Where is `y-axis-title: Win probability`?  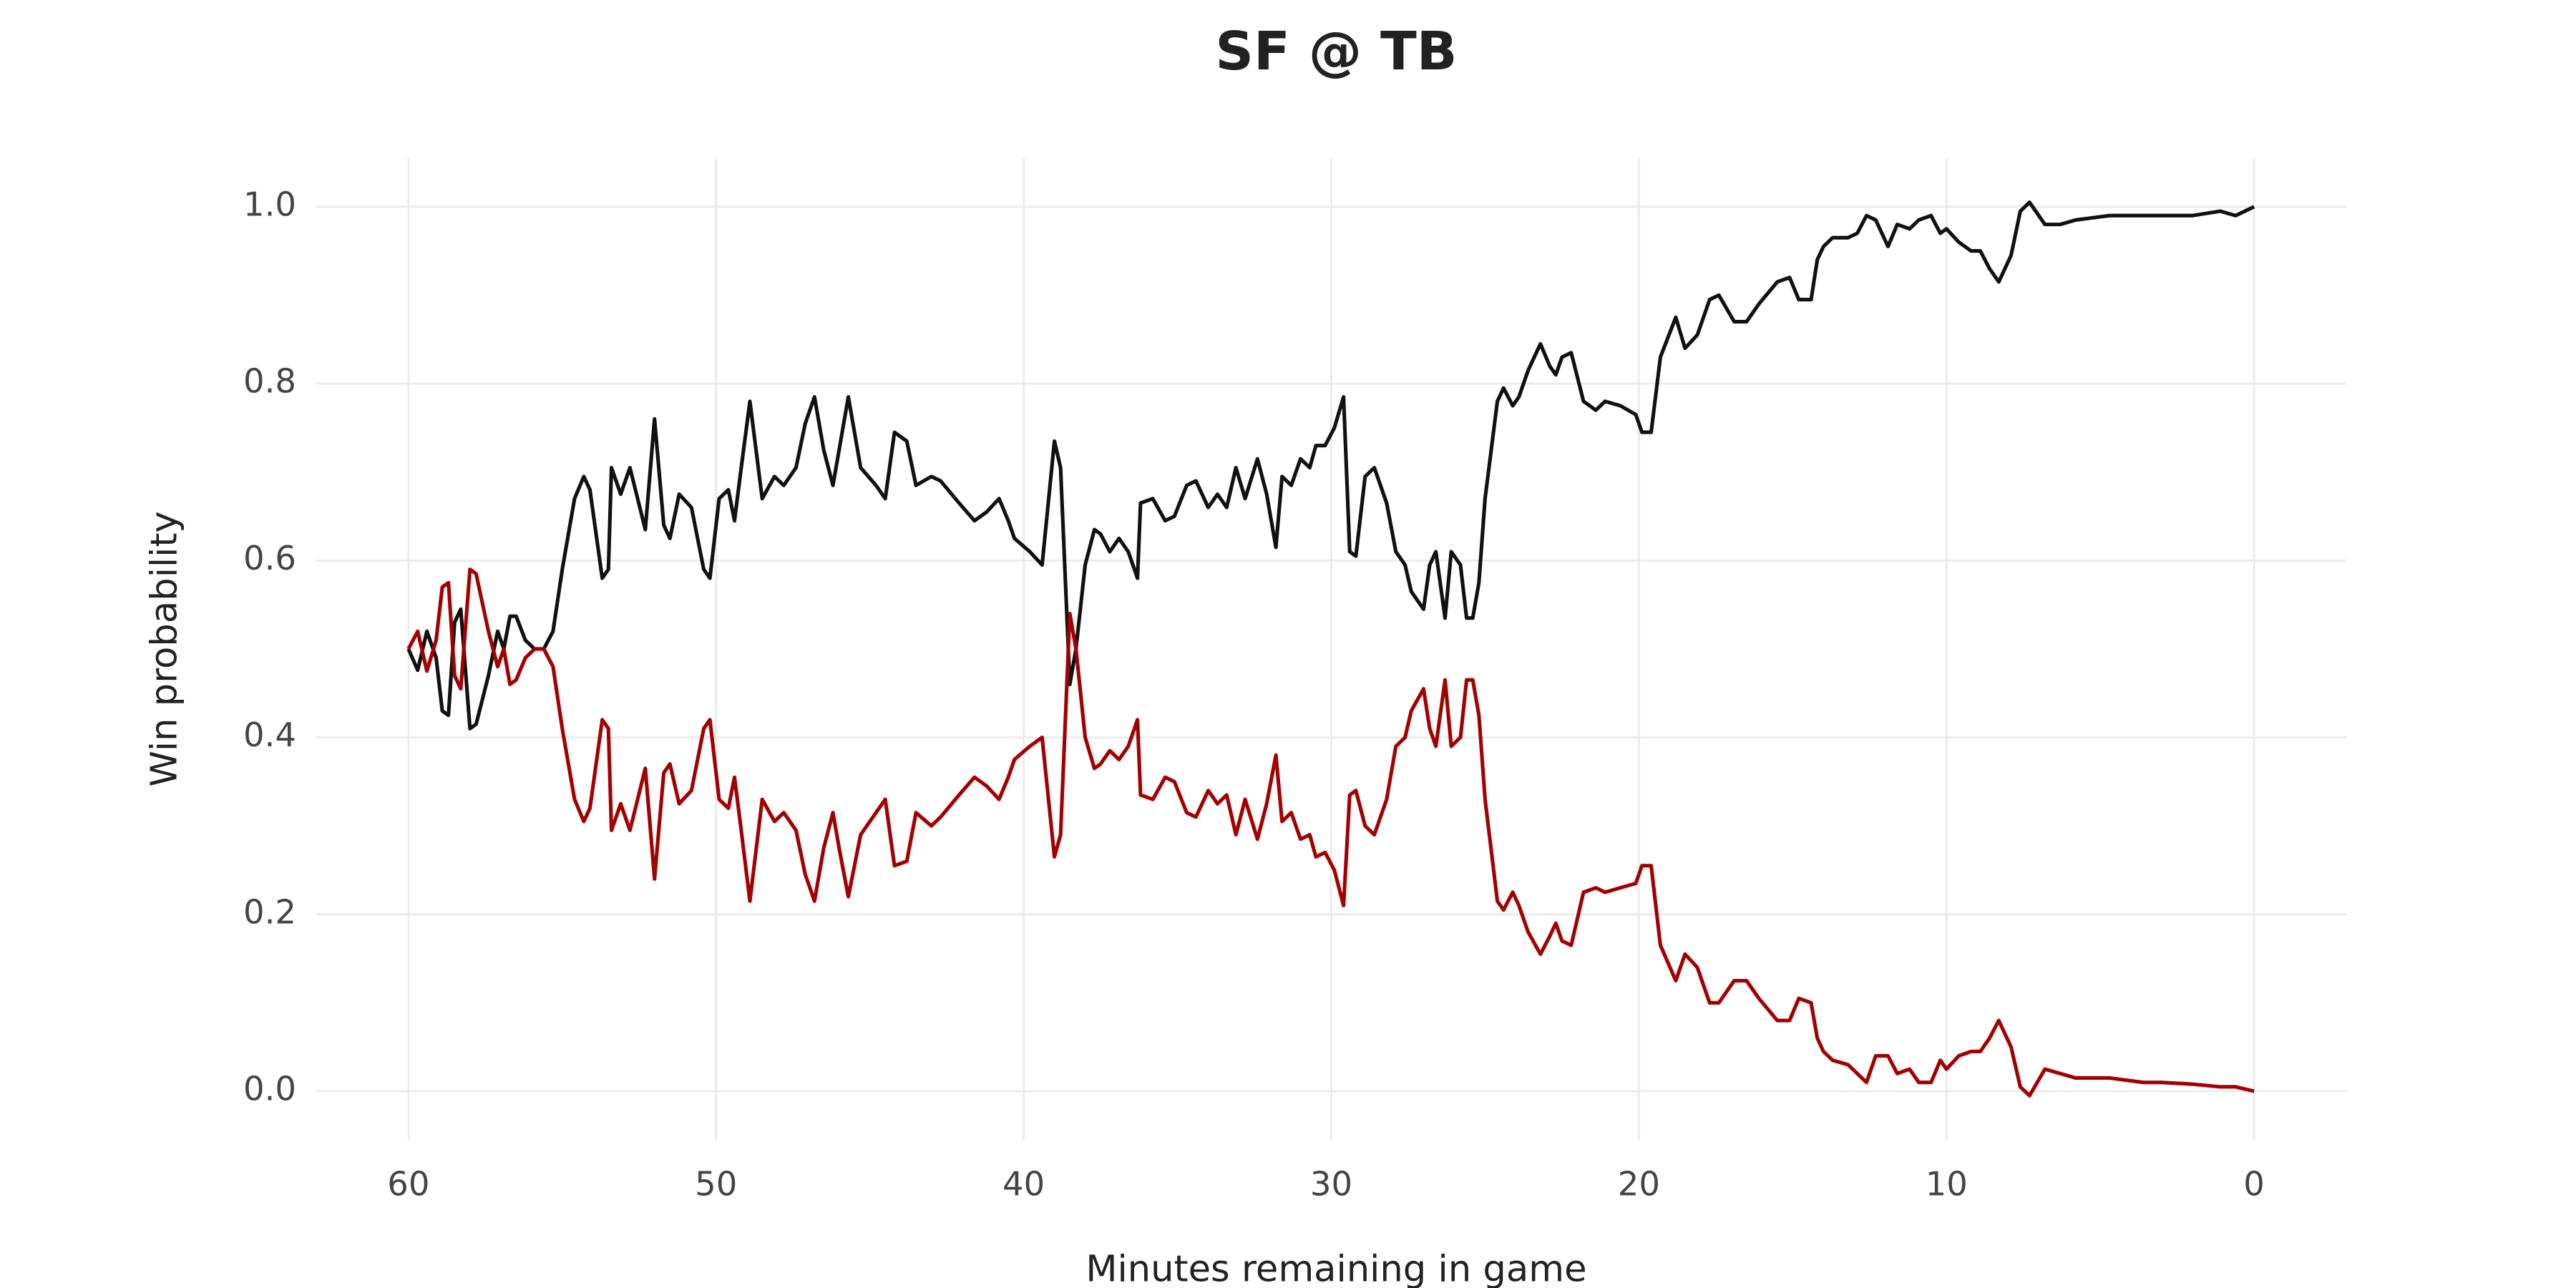 y-axis-title: Win probability is located at coordinates (165, 648).